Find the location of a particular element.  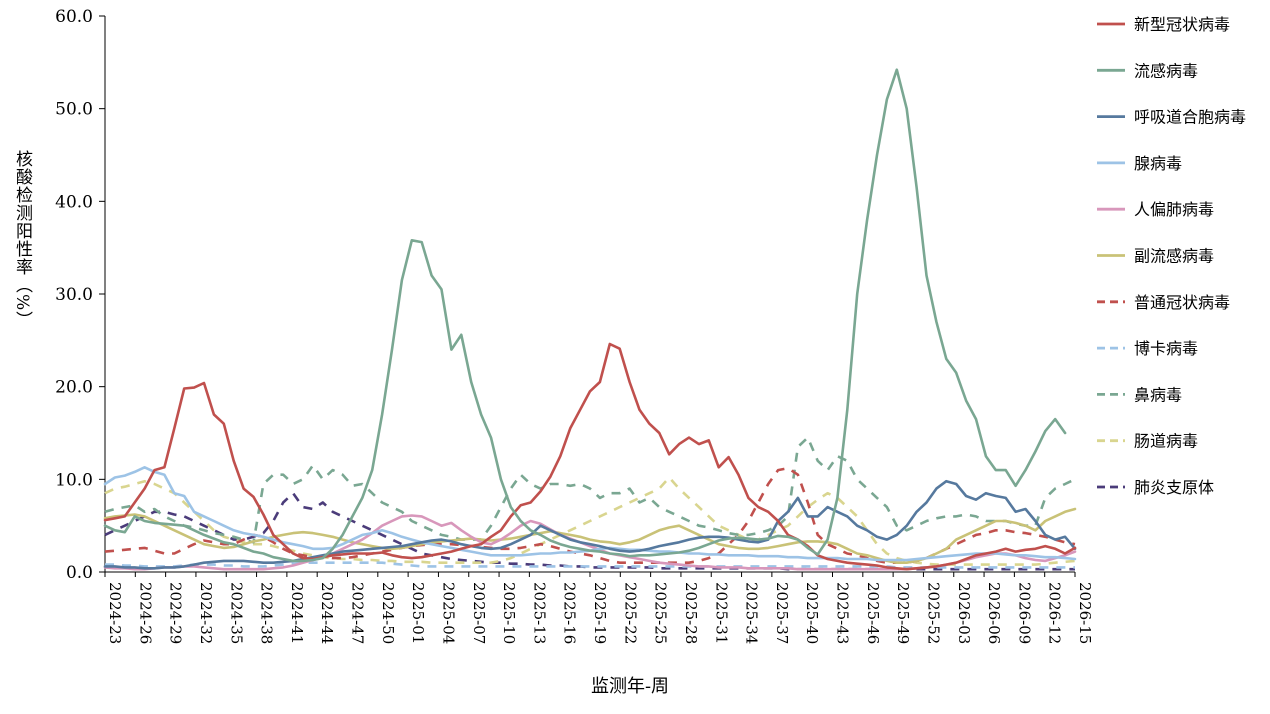

x-tick-label: 2025-52 is located at coordinates (933, 613).